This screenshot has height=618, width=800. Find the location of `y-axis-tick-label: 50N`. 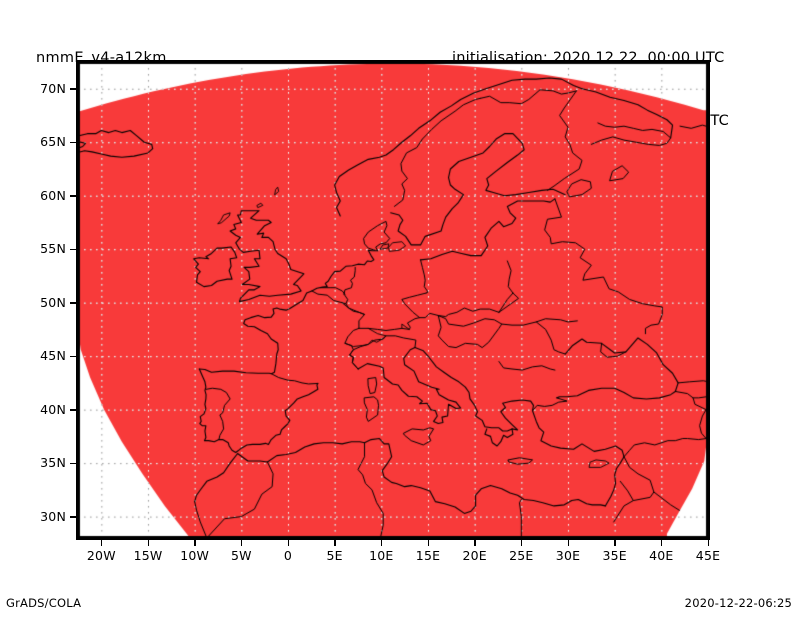

y-axis-tick-label: 50N is located at coordinates (53, 302).